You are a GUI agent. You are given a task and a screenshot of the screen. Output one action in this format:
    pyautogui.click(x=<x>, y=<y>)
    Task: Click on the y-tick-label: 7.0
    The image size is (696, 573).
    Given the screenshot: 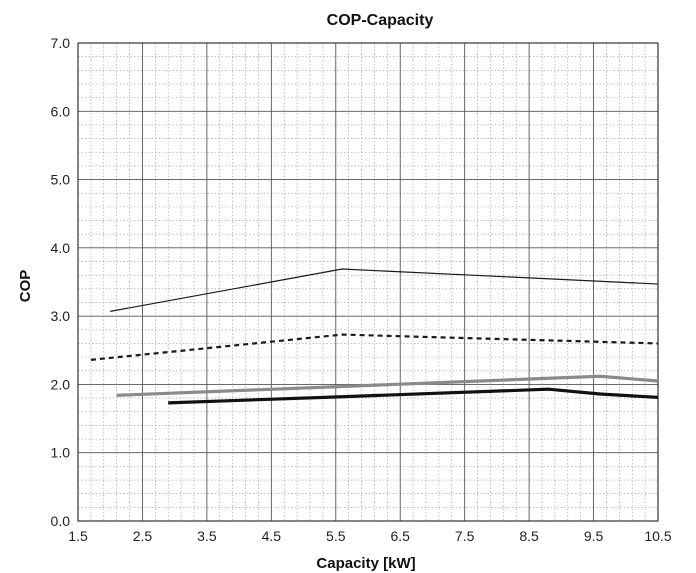 What is the action you would take?
    pyautogui.click(x=61, y=43)
    